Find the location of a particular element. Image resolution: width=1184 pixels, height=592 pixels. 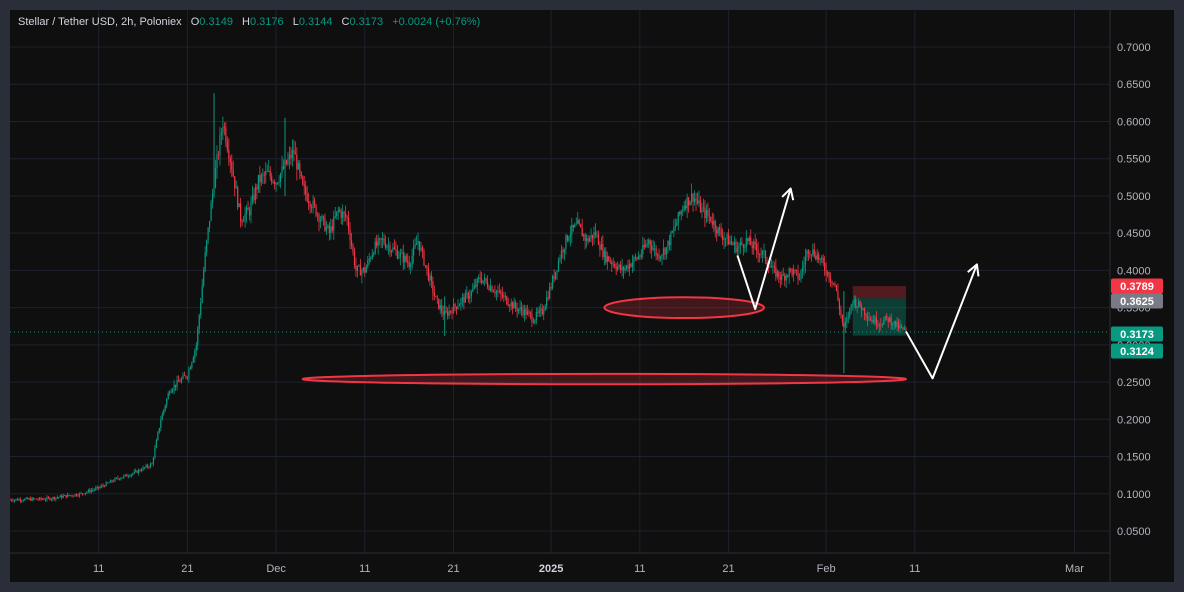

annotations-back is located at coordinates (604, 336).